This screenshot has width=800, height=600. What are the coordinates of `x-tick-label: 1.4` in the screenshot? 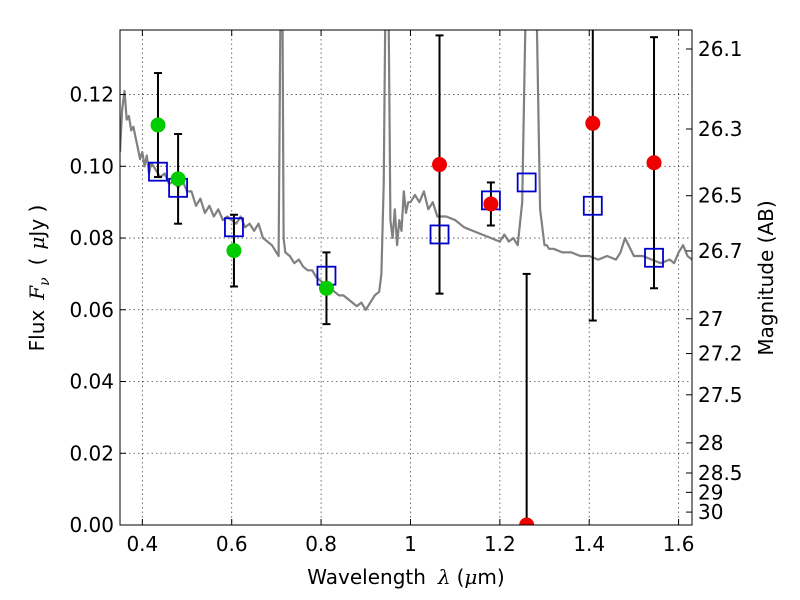 It's located at (589, 544).